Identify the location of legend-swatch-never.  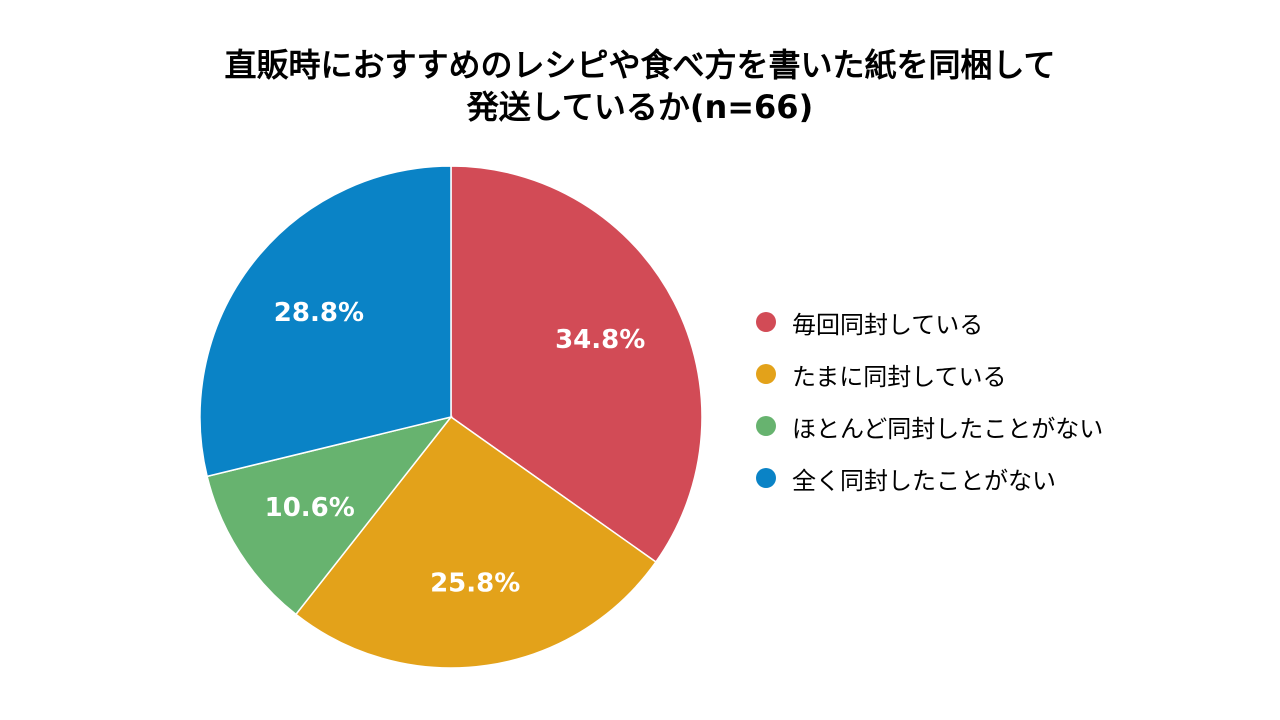
(766, 478).